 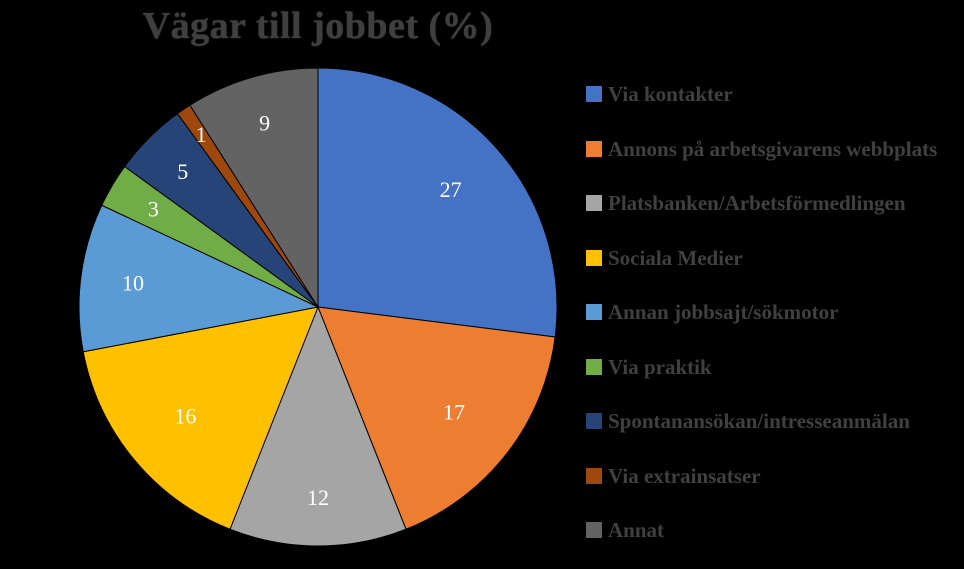 What do you see at coordinates (775, 269) in the screenshot?
I see `legend-item-4: Sociala Medier` at bounding box center [775, 269].